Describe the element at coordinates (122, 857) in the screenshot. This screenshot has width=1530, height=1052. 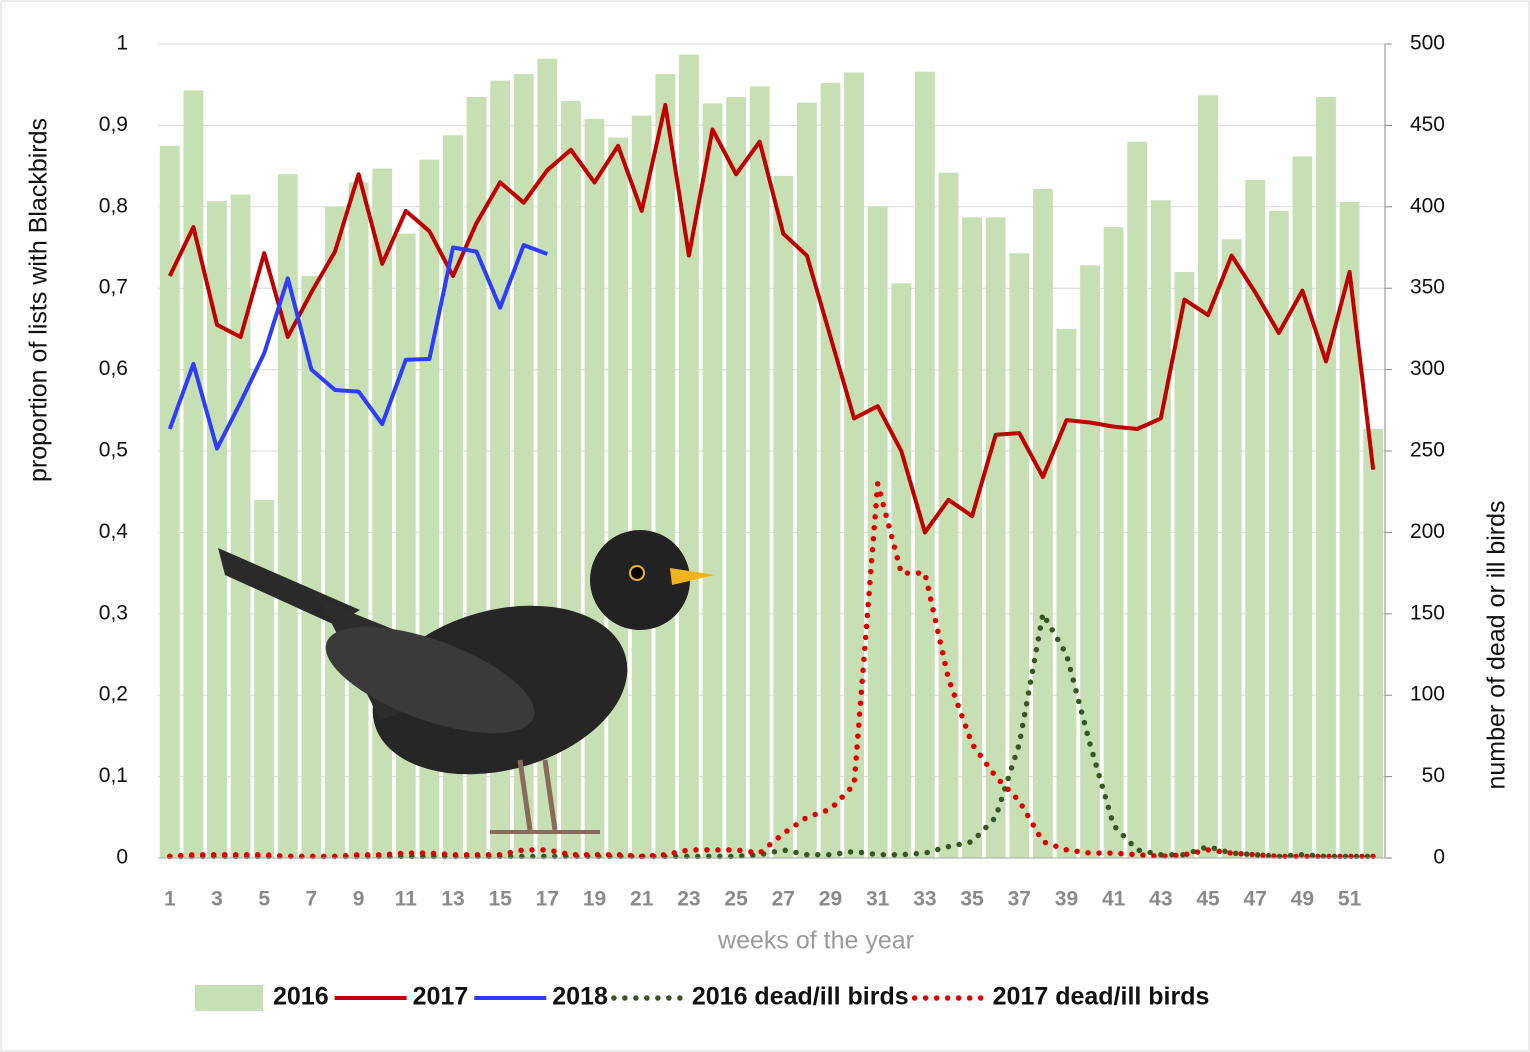
I see `y-tick-label: 0` at that location.